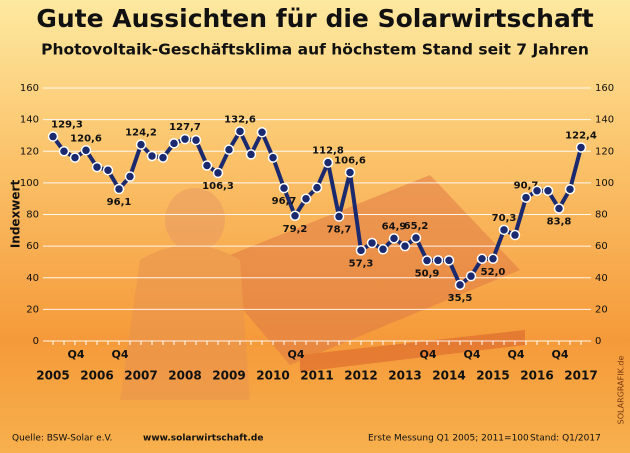 The height and width of the screenshot is (453, 630). What do you see at coordinates (598, 341) in the screenshot?
I see `y-tick-label-right: 0` at bounding box center [598, 341].